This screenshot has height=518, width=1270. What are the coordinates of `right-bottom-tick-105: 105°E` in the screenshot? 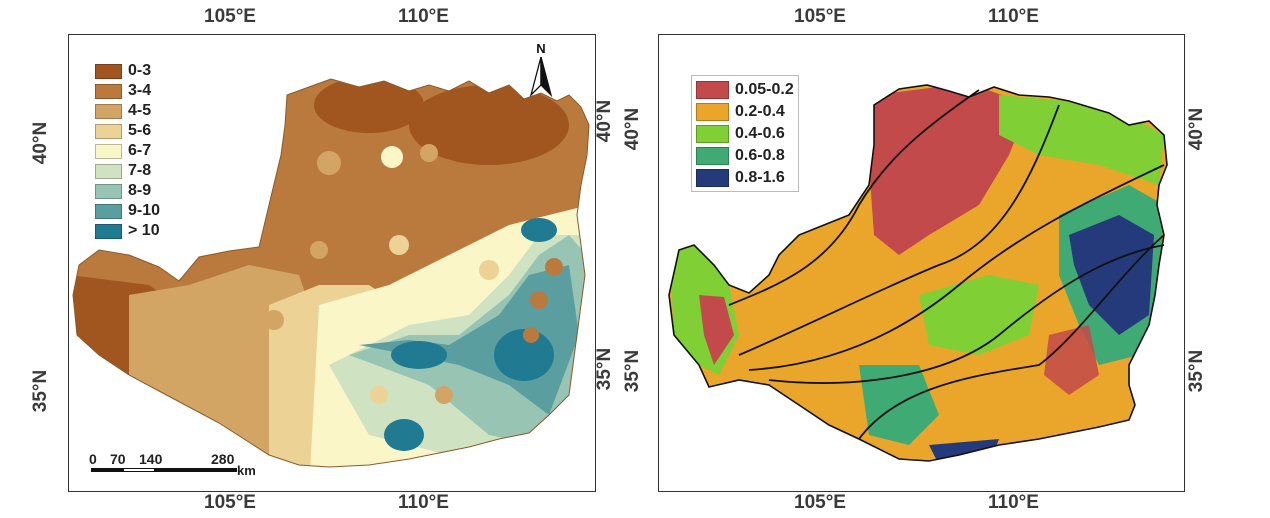 It's located at (820, 502).